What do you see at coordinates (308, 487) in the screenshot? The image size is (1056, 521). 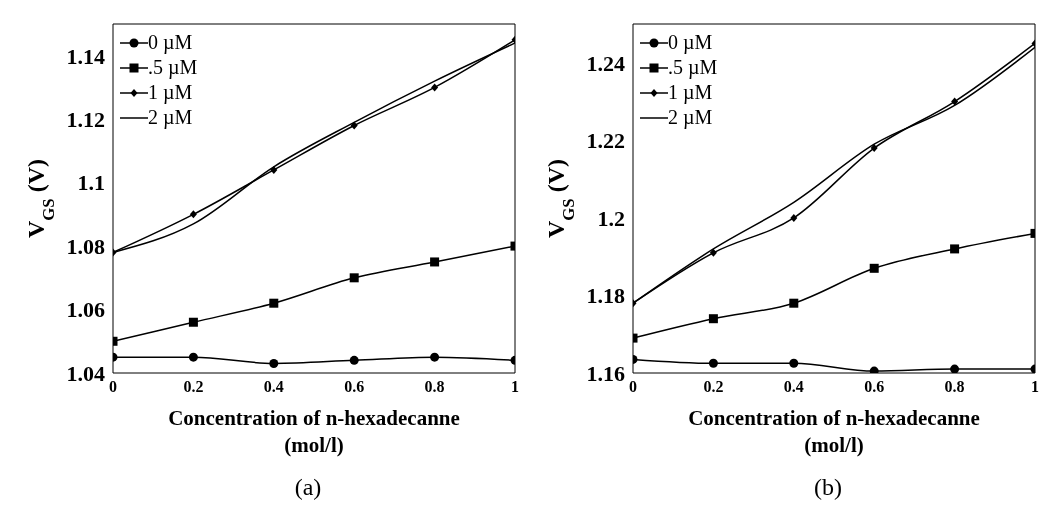 I see `text: (a)` at bounding box center [308, 487].